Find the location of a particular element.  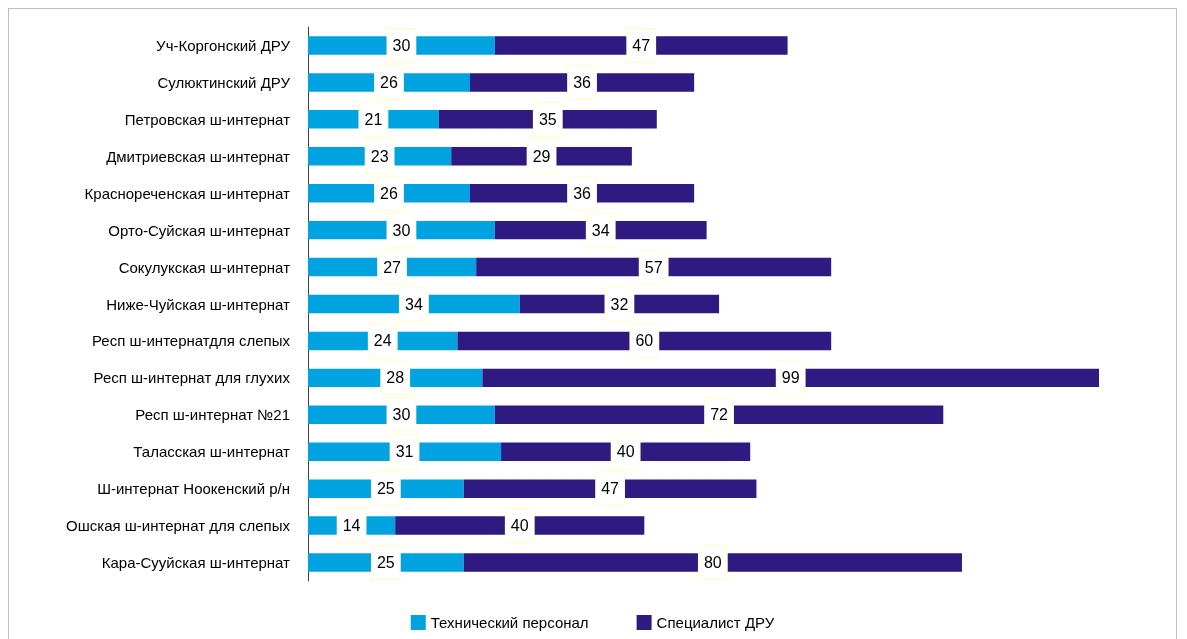

data-label: 28 is located at coordinates (395, 378).